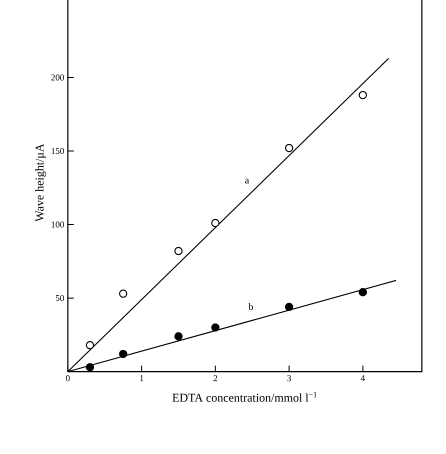  I want to click on x-tick-label: 2, so click(216, 378).